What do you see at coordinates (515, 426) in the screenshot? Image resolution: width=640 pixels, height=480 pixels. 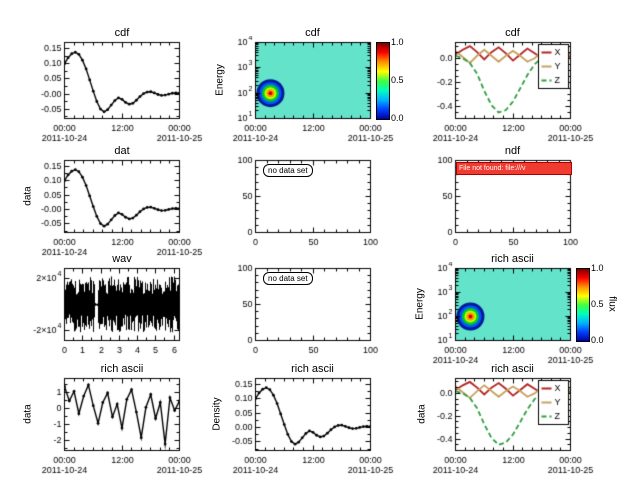 I see `plot-canvas-richascii-vector` at bounding box center [515, 426].